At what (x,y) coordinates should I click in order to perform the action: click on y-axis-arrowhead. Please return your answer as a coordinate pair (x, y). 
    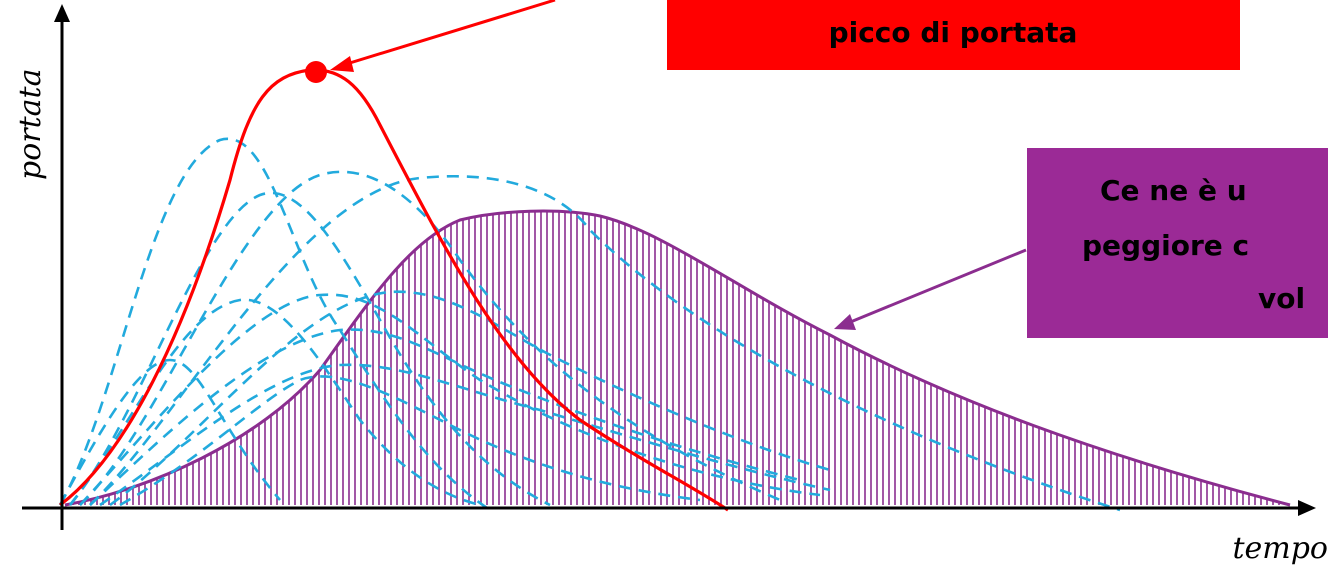
    Looking at the image, I should click on (62, 13).